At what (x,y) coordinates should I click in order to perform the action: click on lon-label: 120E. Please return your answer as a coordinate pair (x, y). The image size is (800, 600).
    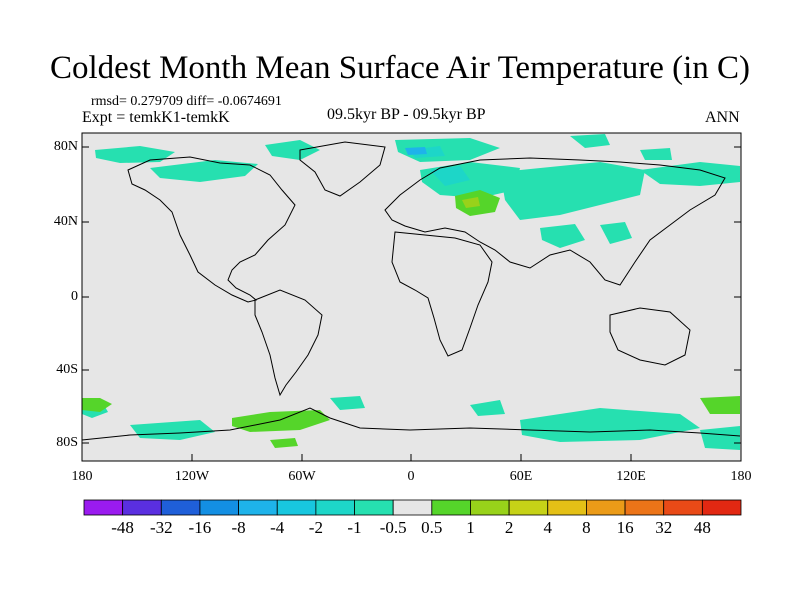
    Looking at the image, I should click on (631, 476).